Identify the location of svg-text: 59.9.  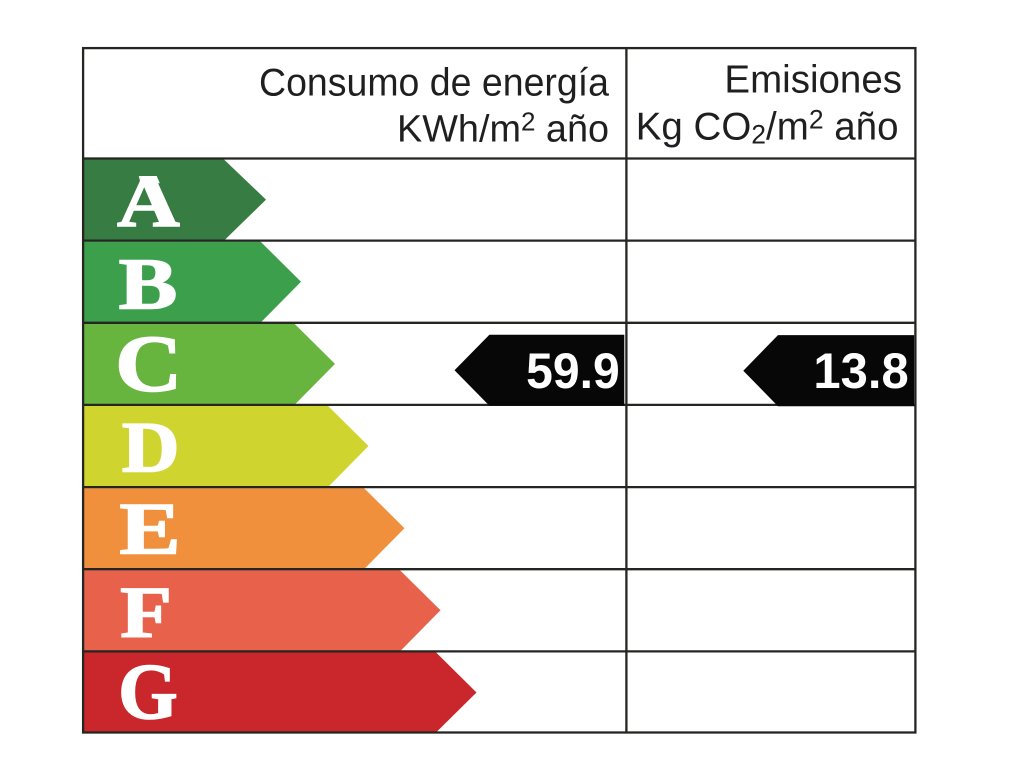
(573, 371).